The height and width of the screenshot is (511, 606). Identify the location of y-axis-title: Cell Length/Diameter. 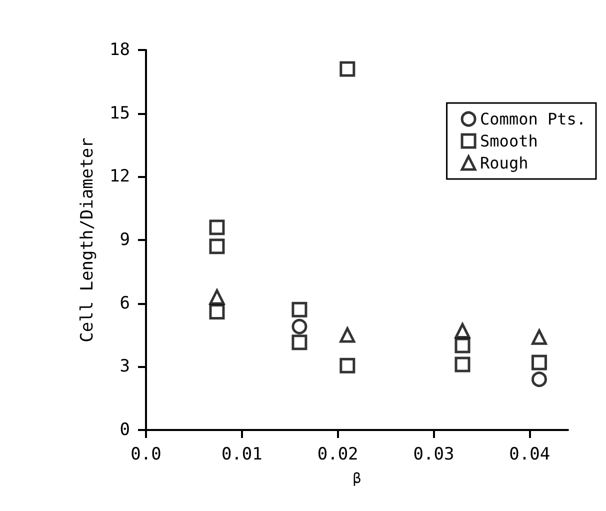
(88, 240).